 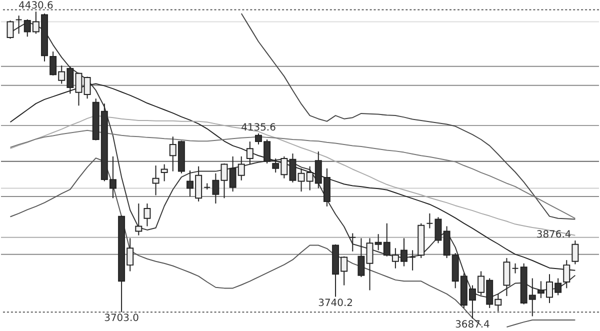 What do you see at coordinates (335, 303) in the screenshot?
I see `annotation: 3740.2` at bounding box center [335, 303].